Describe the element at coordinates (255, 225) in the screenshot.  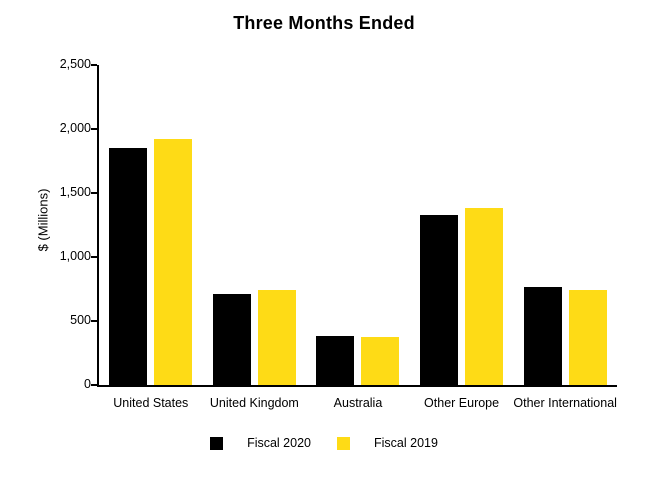
I see `bar-group-united-kingdom` at that location.